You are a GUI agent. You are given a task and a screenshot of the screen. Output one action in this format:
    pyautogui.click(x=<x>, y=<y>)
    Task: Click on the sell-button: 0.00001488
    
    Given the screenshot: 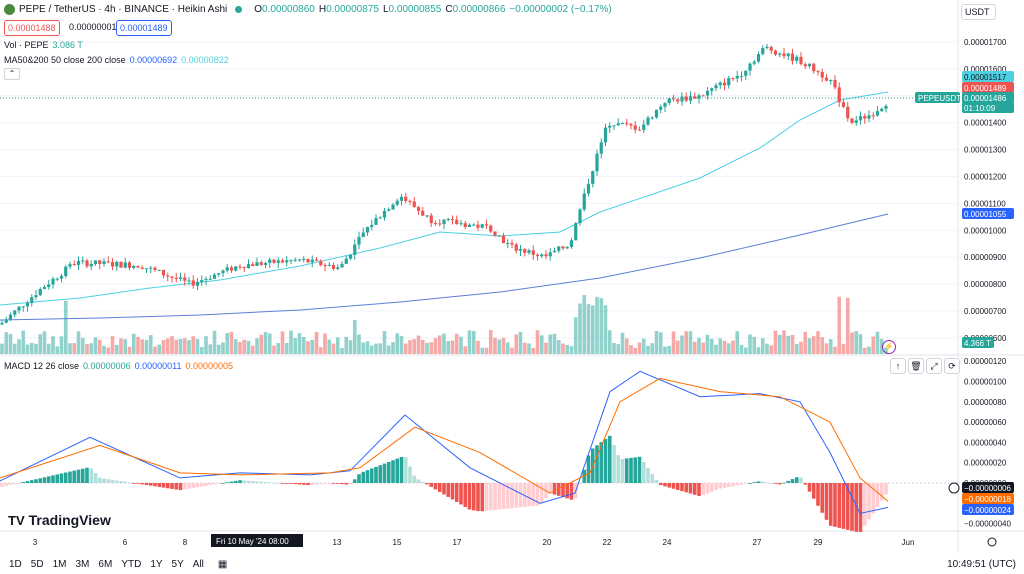 What is the action you would take?
    pyautogui.click(x=32, y=28)
    